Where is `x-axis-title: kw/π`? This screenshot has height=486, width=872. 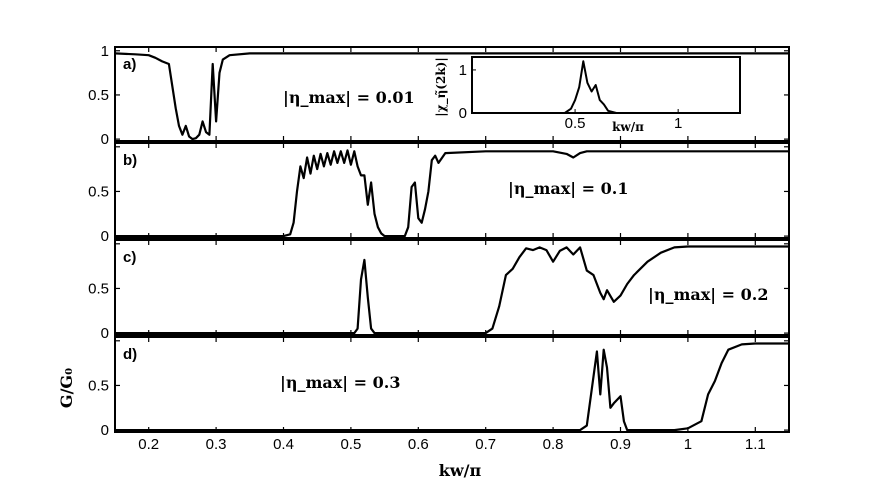
x-axis-title: kw/π is located at coordinates (460, 470).